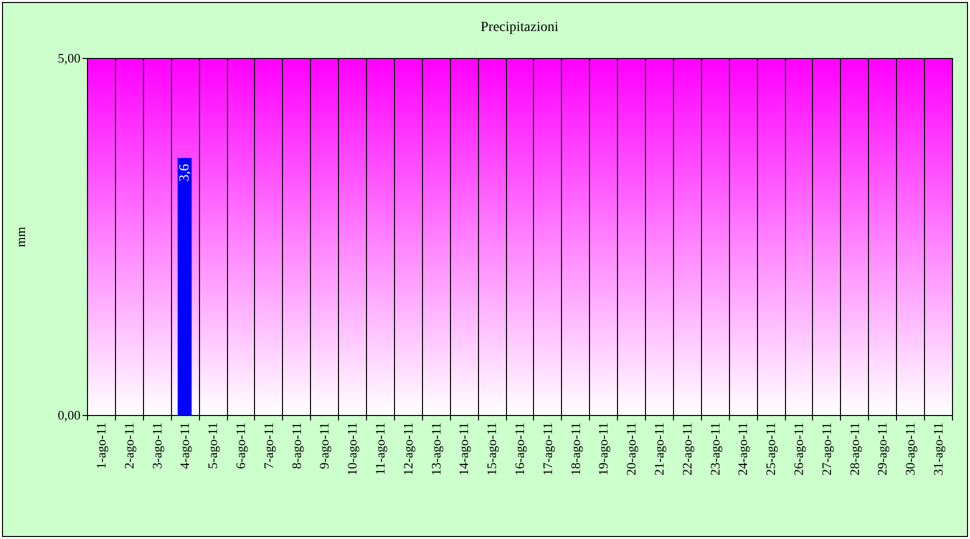 The image size is (970, 539). Describe the element at coordinates (69, 415) in the screenshot. I see `y-tick-label: 0,00` at that location.